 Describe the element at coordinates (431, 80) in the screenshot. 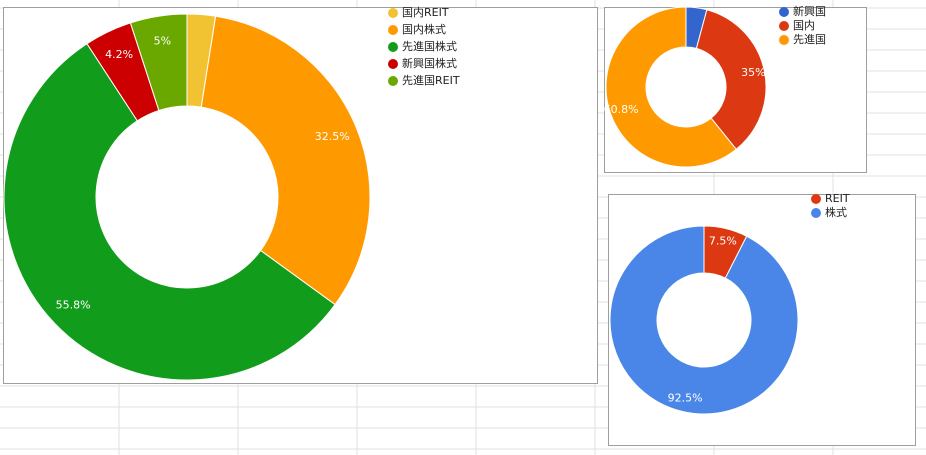

I see `legend-label: 先進国REIT` at that location.